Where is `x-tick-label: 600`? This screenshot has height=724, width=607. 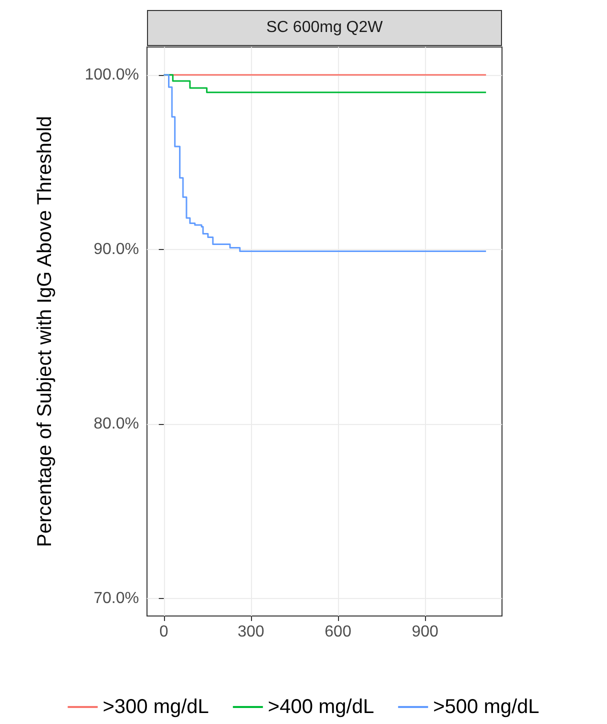 x-tick-label: 600 is located at coordinates (338, 632).